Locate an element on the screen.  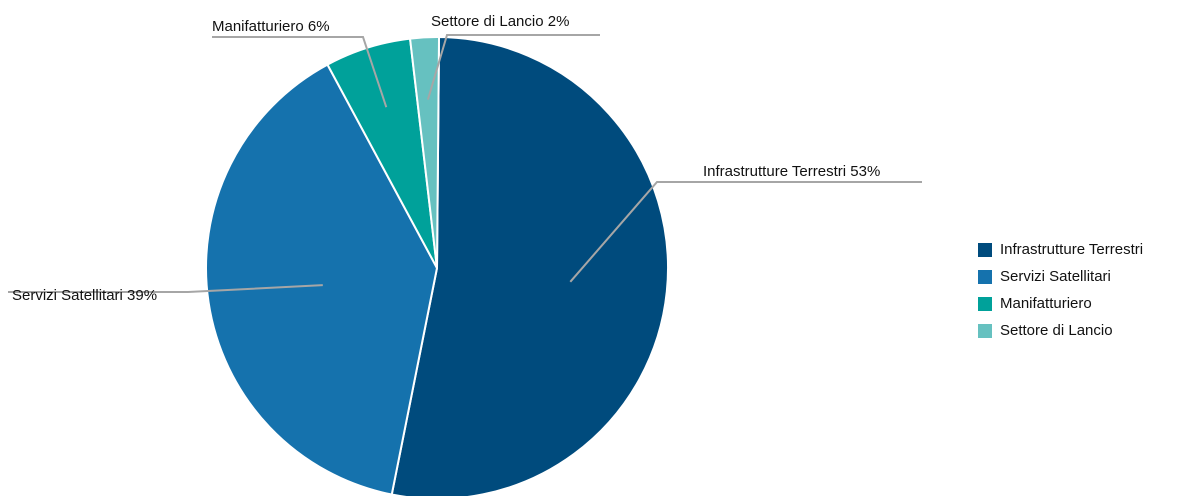
callout-line-infrastrutture-terrestri is located at coordinates (745, 232).